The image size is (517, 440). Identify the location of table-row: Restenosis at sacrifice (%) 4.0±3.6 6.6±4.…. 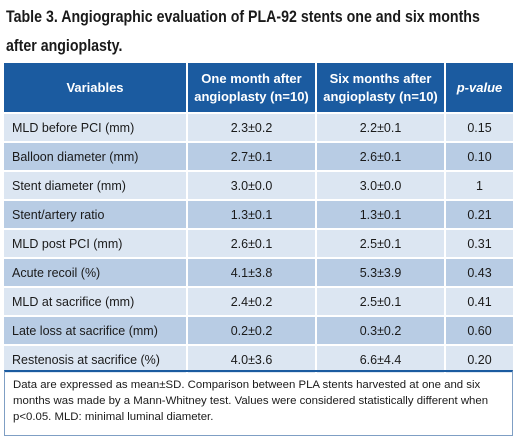
(258, 358).